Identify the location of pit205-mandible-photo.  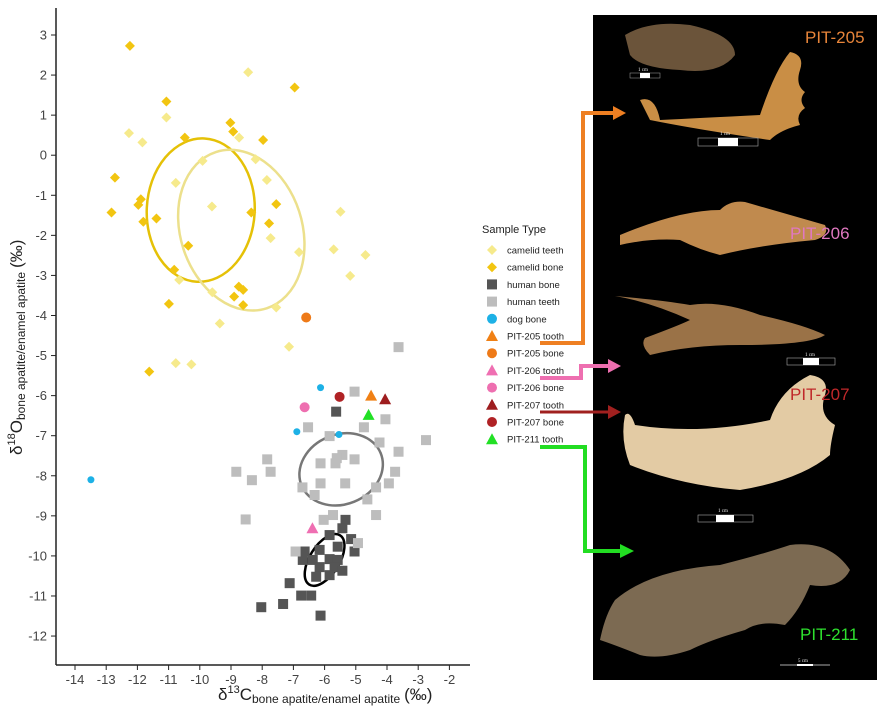
(722, 96).